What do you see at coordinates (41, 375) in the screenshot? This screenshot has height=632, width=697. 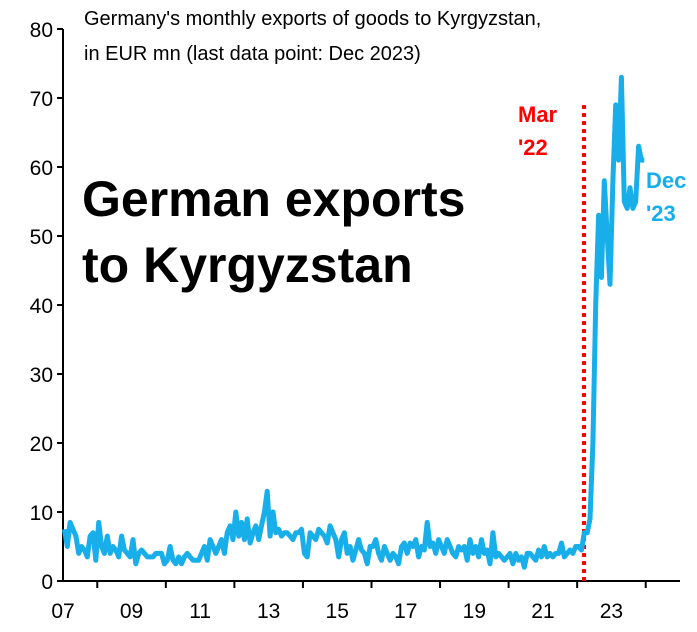 I see `y-tick-label: 30` at bounding box center [41, 375].